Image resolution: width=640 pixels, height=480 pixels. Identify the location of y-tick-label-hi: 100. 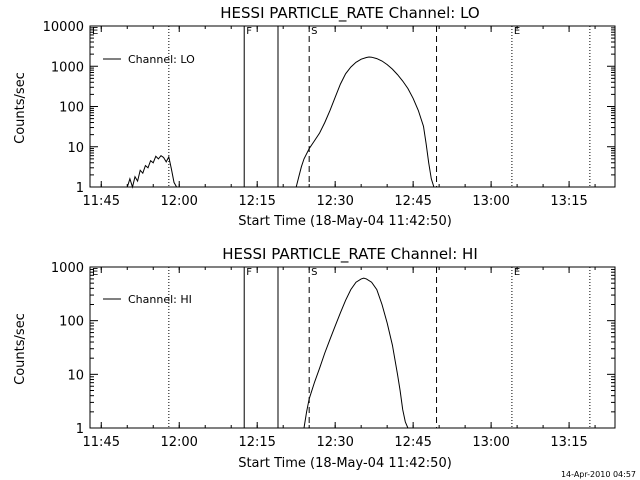
(71, 322).